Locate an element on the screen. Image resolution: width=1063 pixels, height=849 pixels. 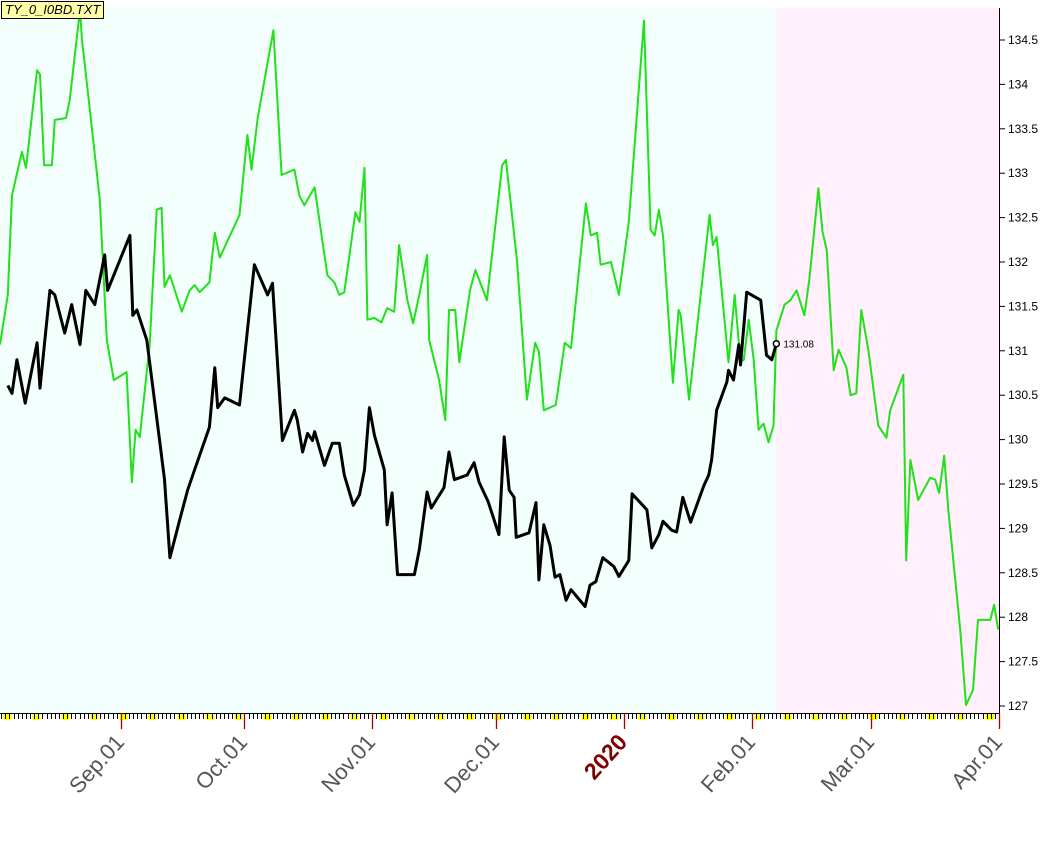
y-tick-label: 127.5 is located at coordinates (1023, 662).